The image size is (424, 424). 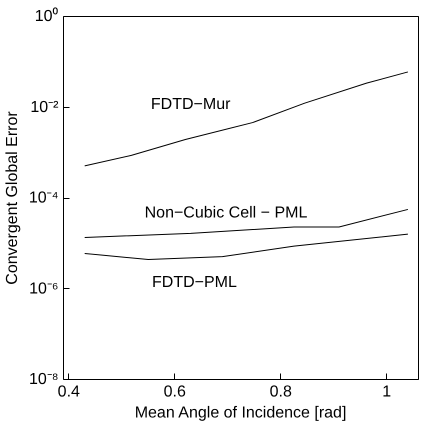 What do you see at coordinates (191, 105) in the screenshot?
I see `series-label: FDTD−Mur` at bounding box center [191, 105].